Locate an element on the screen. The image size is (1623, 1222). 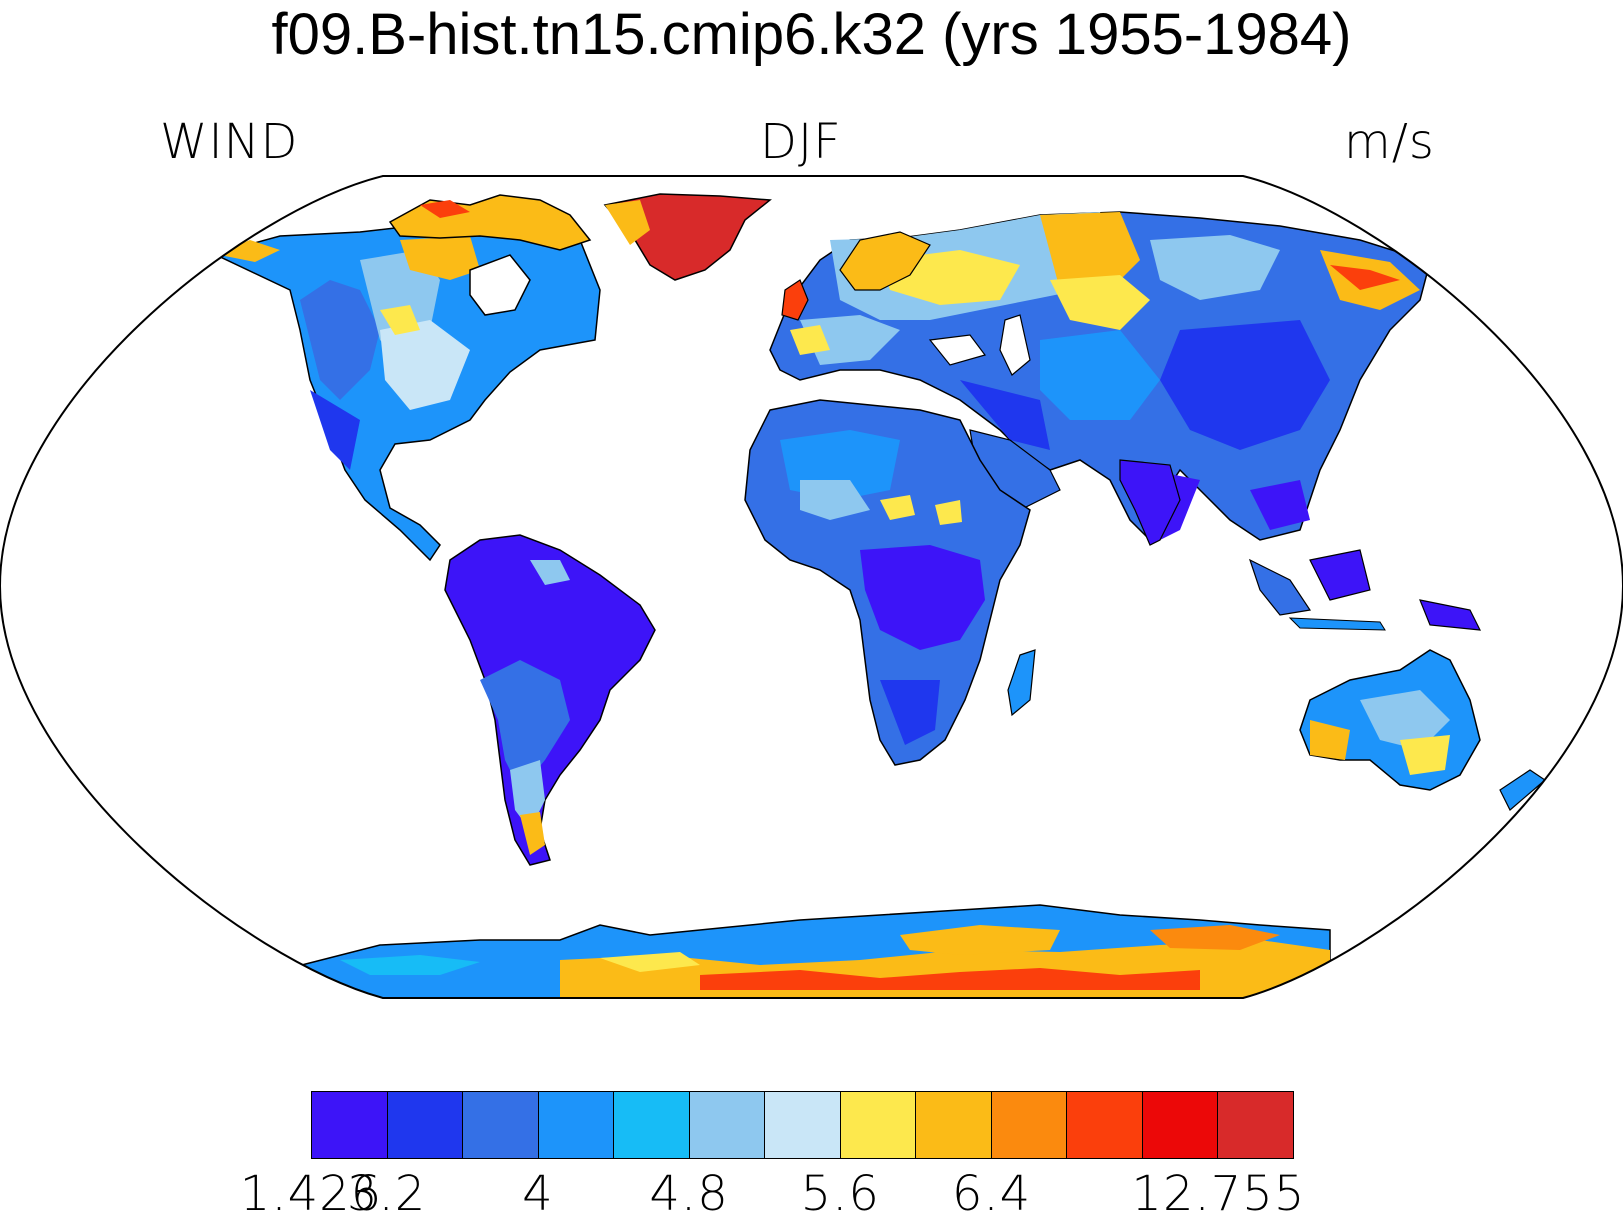
north-america-region is located at coordinates (406, 378).